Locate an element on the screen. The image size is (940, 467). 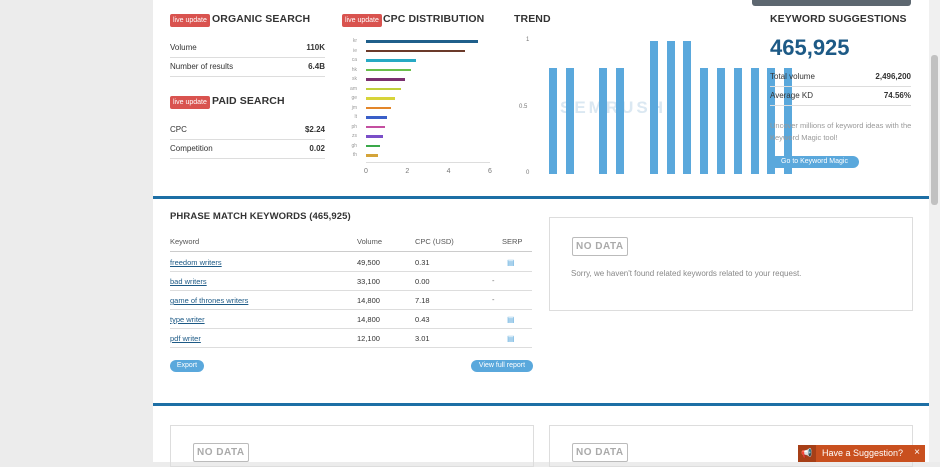
row-label: Total volume is located at coordinates (792, 76).